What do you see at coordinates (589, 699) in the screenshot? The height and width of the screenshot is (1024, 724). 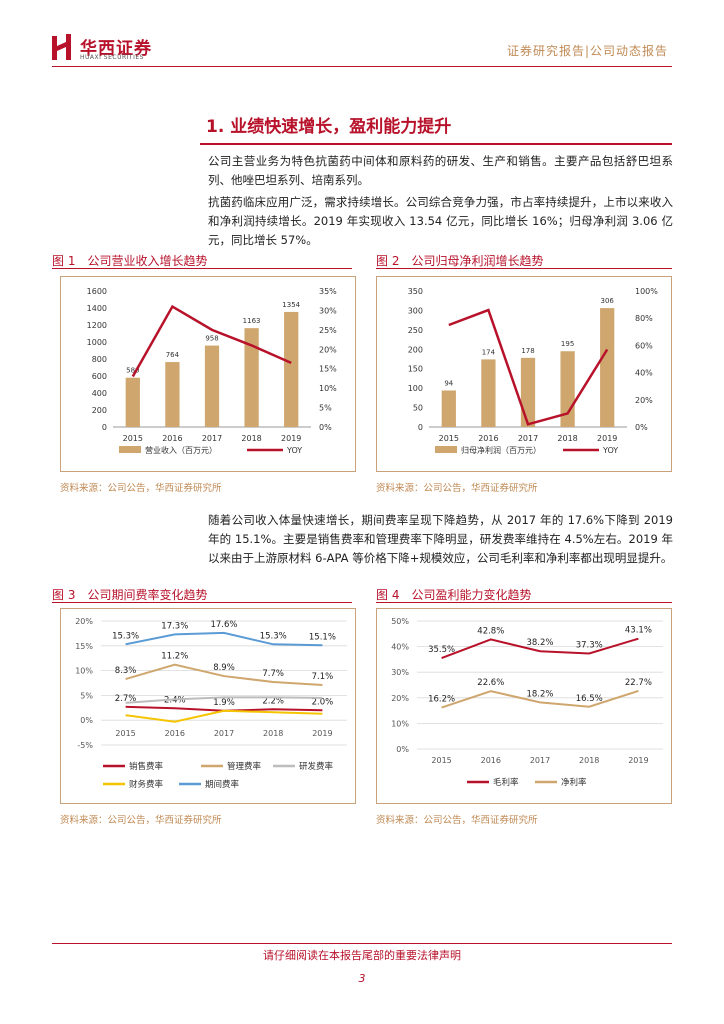 I see `data-label: 16.5%` at bounding box center [589, 699].